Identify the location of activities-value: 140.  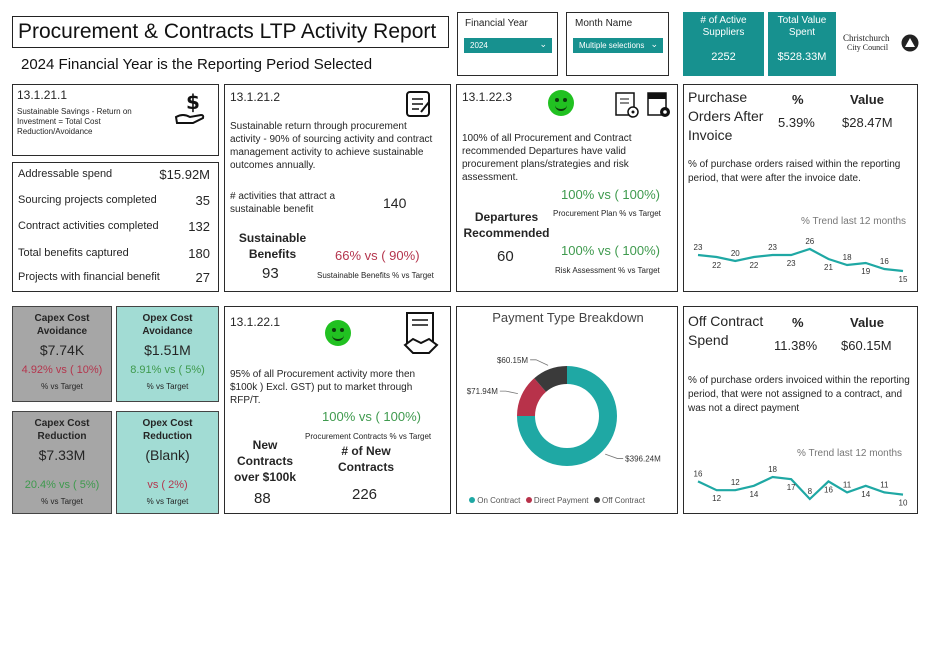
(395, 203).